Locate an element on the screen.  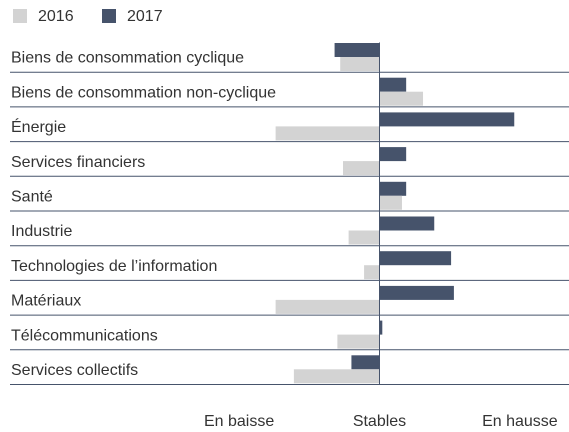
category-label: Matériaux is located at coordinates (46, 301).